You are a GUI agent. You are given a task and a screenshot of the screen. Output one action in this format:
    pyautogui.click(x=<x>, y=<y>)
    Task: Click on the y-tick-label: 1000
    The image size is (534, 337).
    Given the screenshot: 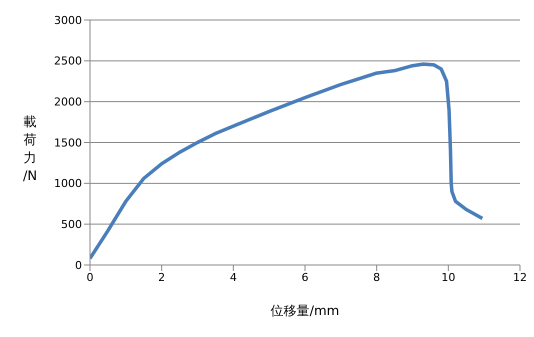 What is the action you would take?
    pyautogui.click(x=68, y=183)
    